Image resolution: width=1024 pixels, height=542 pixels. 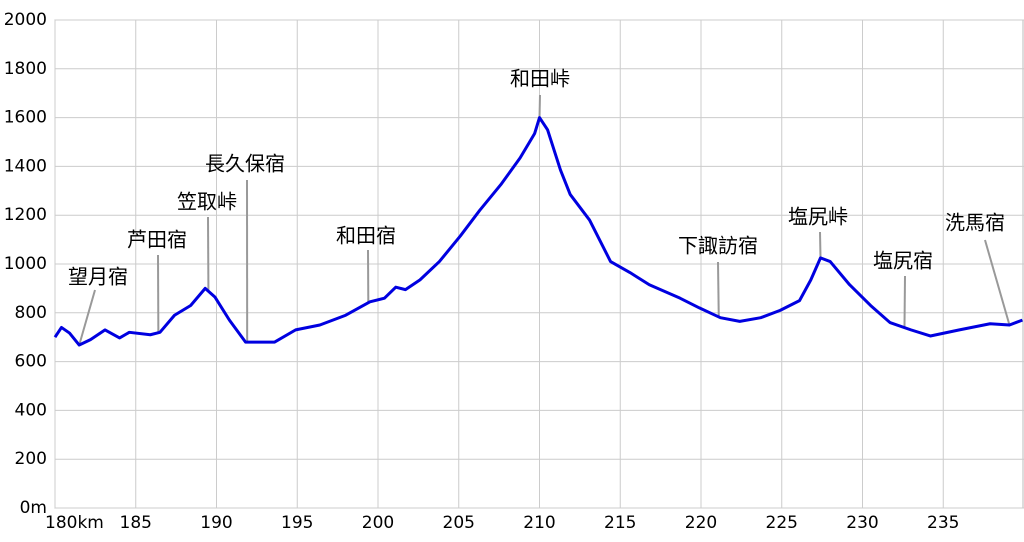 I want to click on x-tick-label: 225, so click(x=782, y=523).